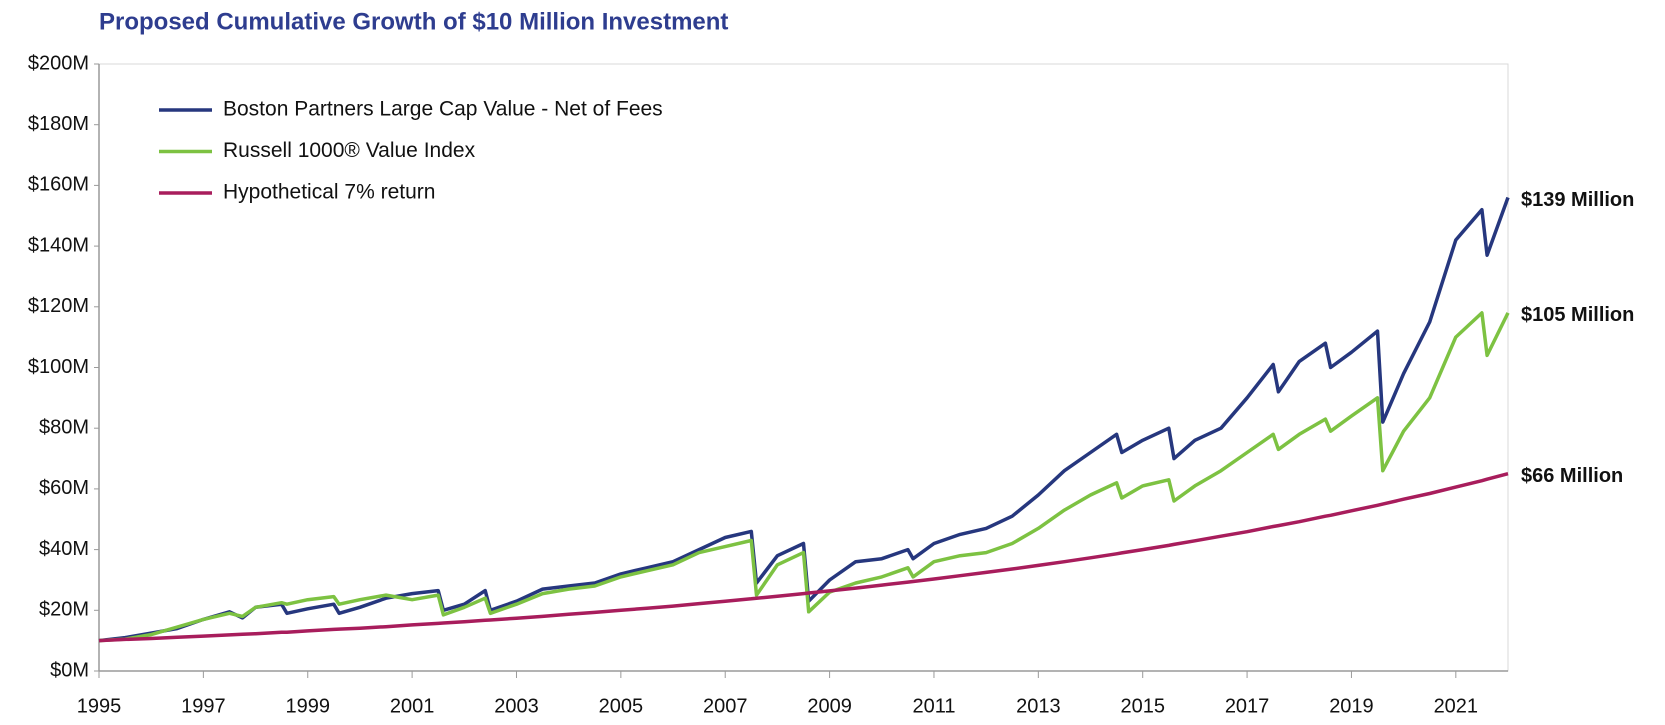 The width and height of the screenshot is (1665, 725). What do you see at coordinates (64, 488) in the screenshot?
I see `y-tick-label: $60M` at bounding box center [64, 488].